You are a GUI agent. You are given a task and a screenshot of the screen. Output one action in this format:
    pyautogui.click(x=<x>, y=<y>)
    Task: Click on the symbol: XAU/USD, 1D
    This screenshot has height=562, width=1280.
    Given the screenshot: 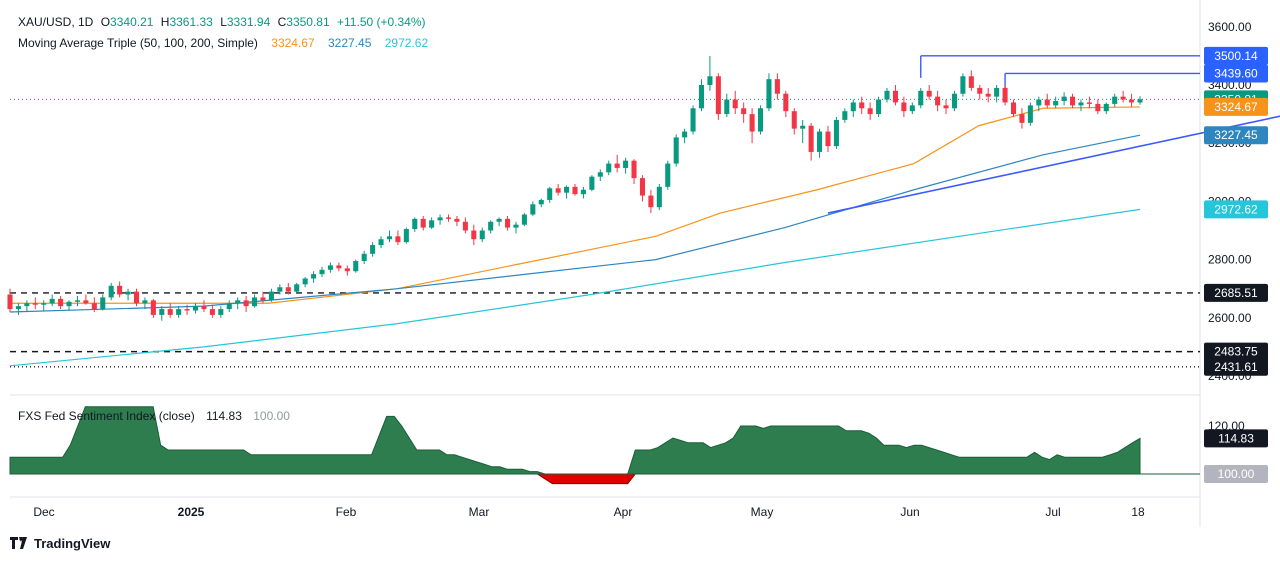 What is the action you would take?
    pyautogui.click(x=56, y=22)
    